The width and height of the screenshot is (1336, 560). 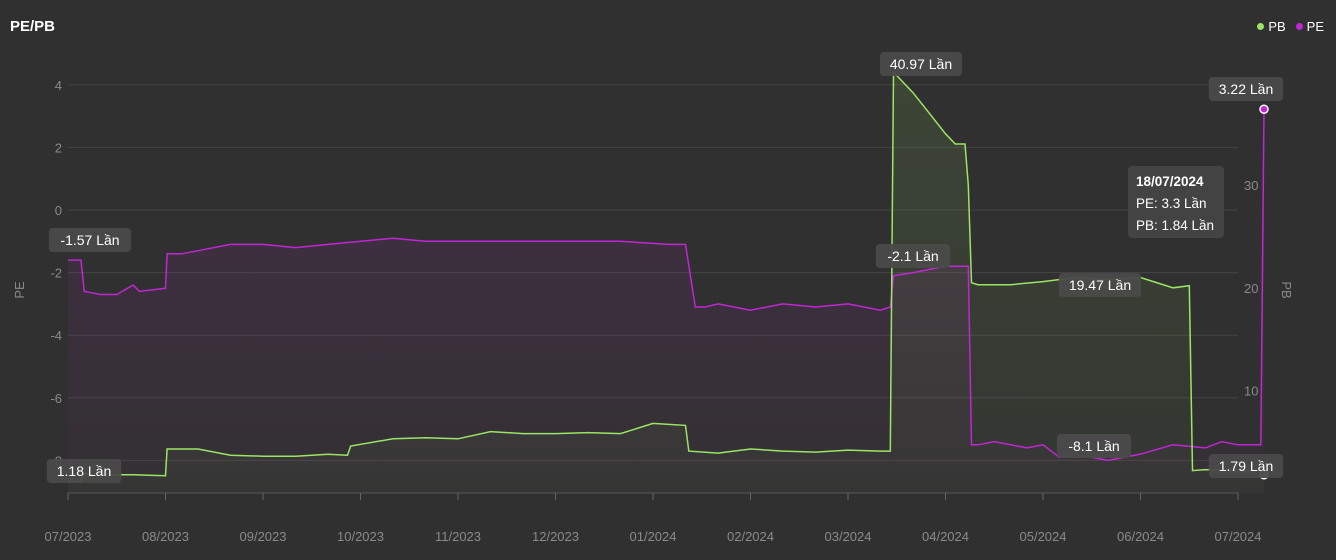 I want to click on y-left-tick-label: -6, so click(x=56, y=398).